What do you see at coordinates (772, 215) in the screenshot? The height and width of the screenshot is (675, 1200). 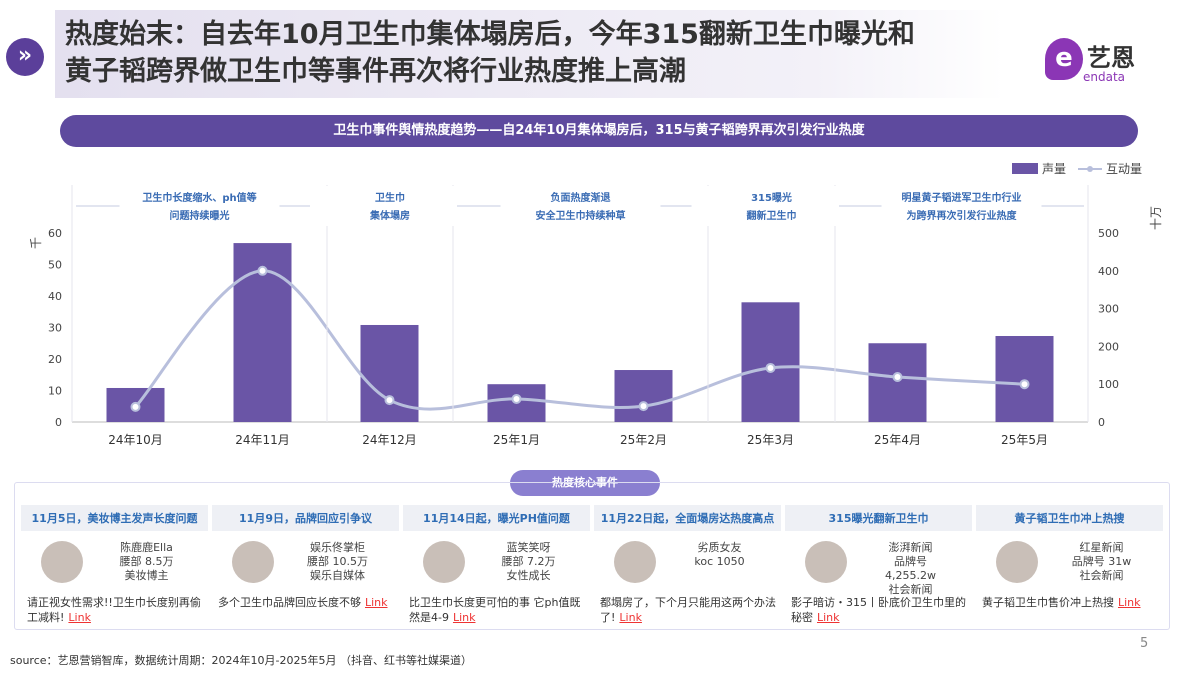 I see `phase-label: 翻新卫生巾` at bounding box center [772, 215].